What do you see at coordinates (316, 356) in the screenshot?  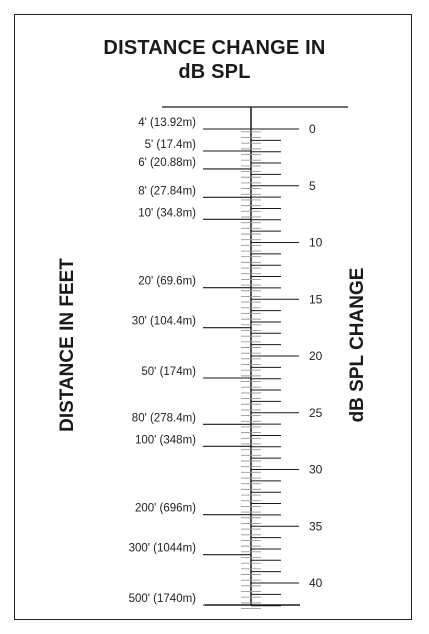 I see `db-tick-label: 20` at bounding box center [316, 356].